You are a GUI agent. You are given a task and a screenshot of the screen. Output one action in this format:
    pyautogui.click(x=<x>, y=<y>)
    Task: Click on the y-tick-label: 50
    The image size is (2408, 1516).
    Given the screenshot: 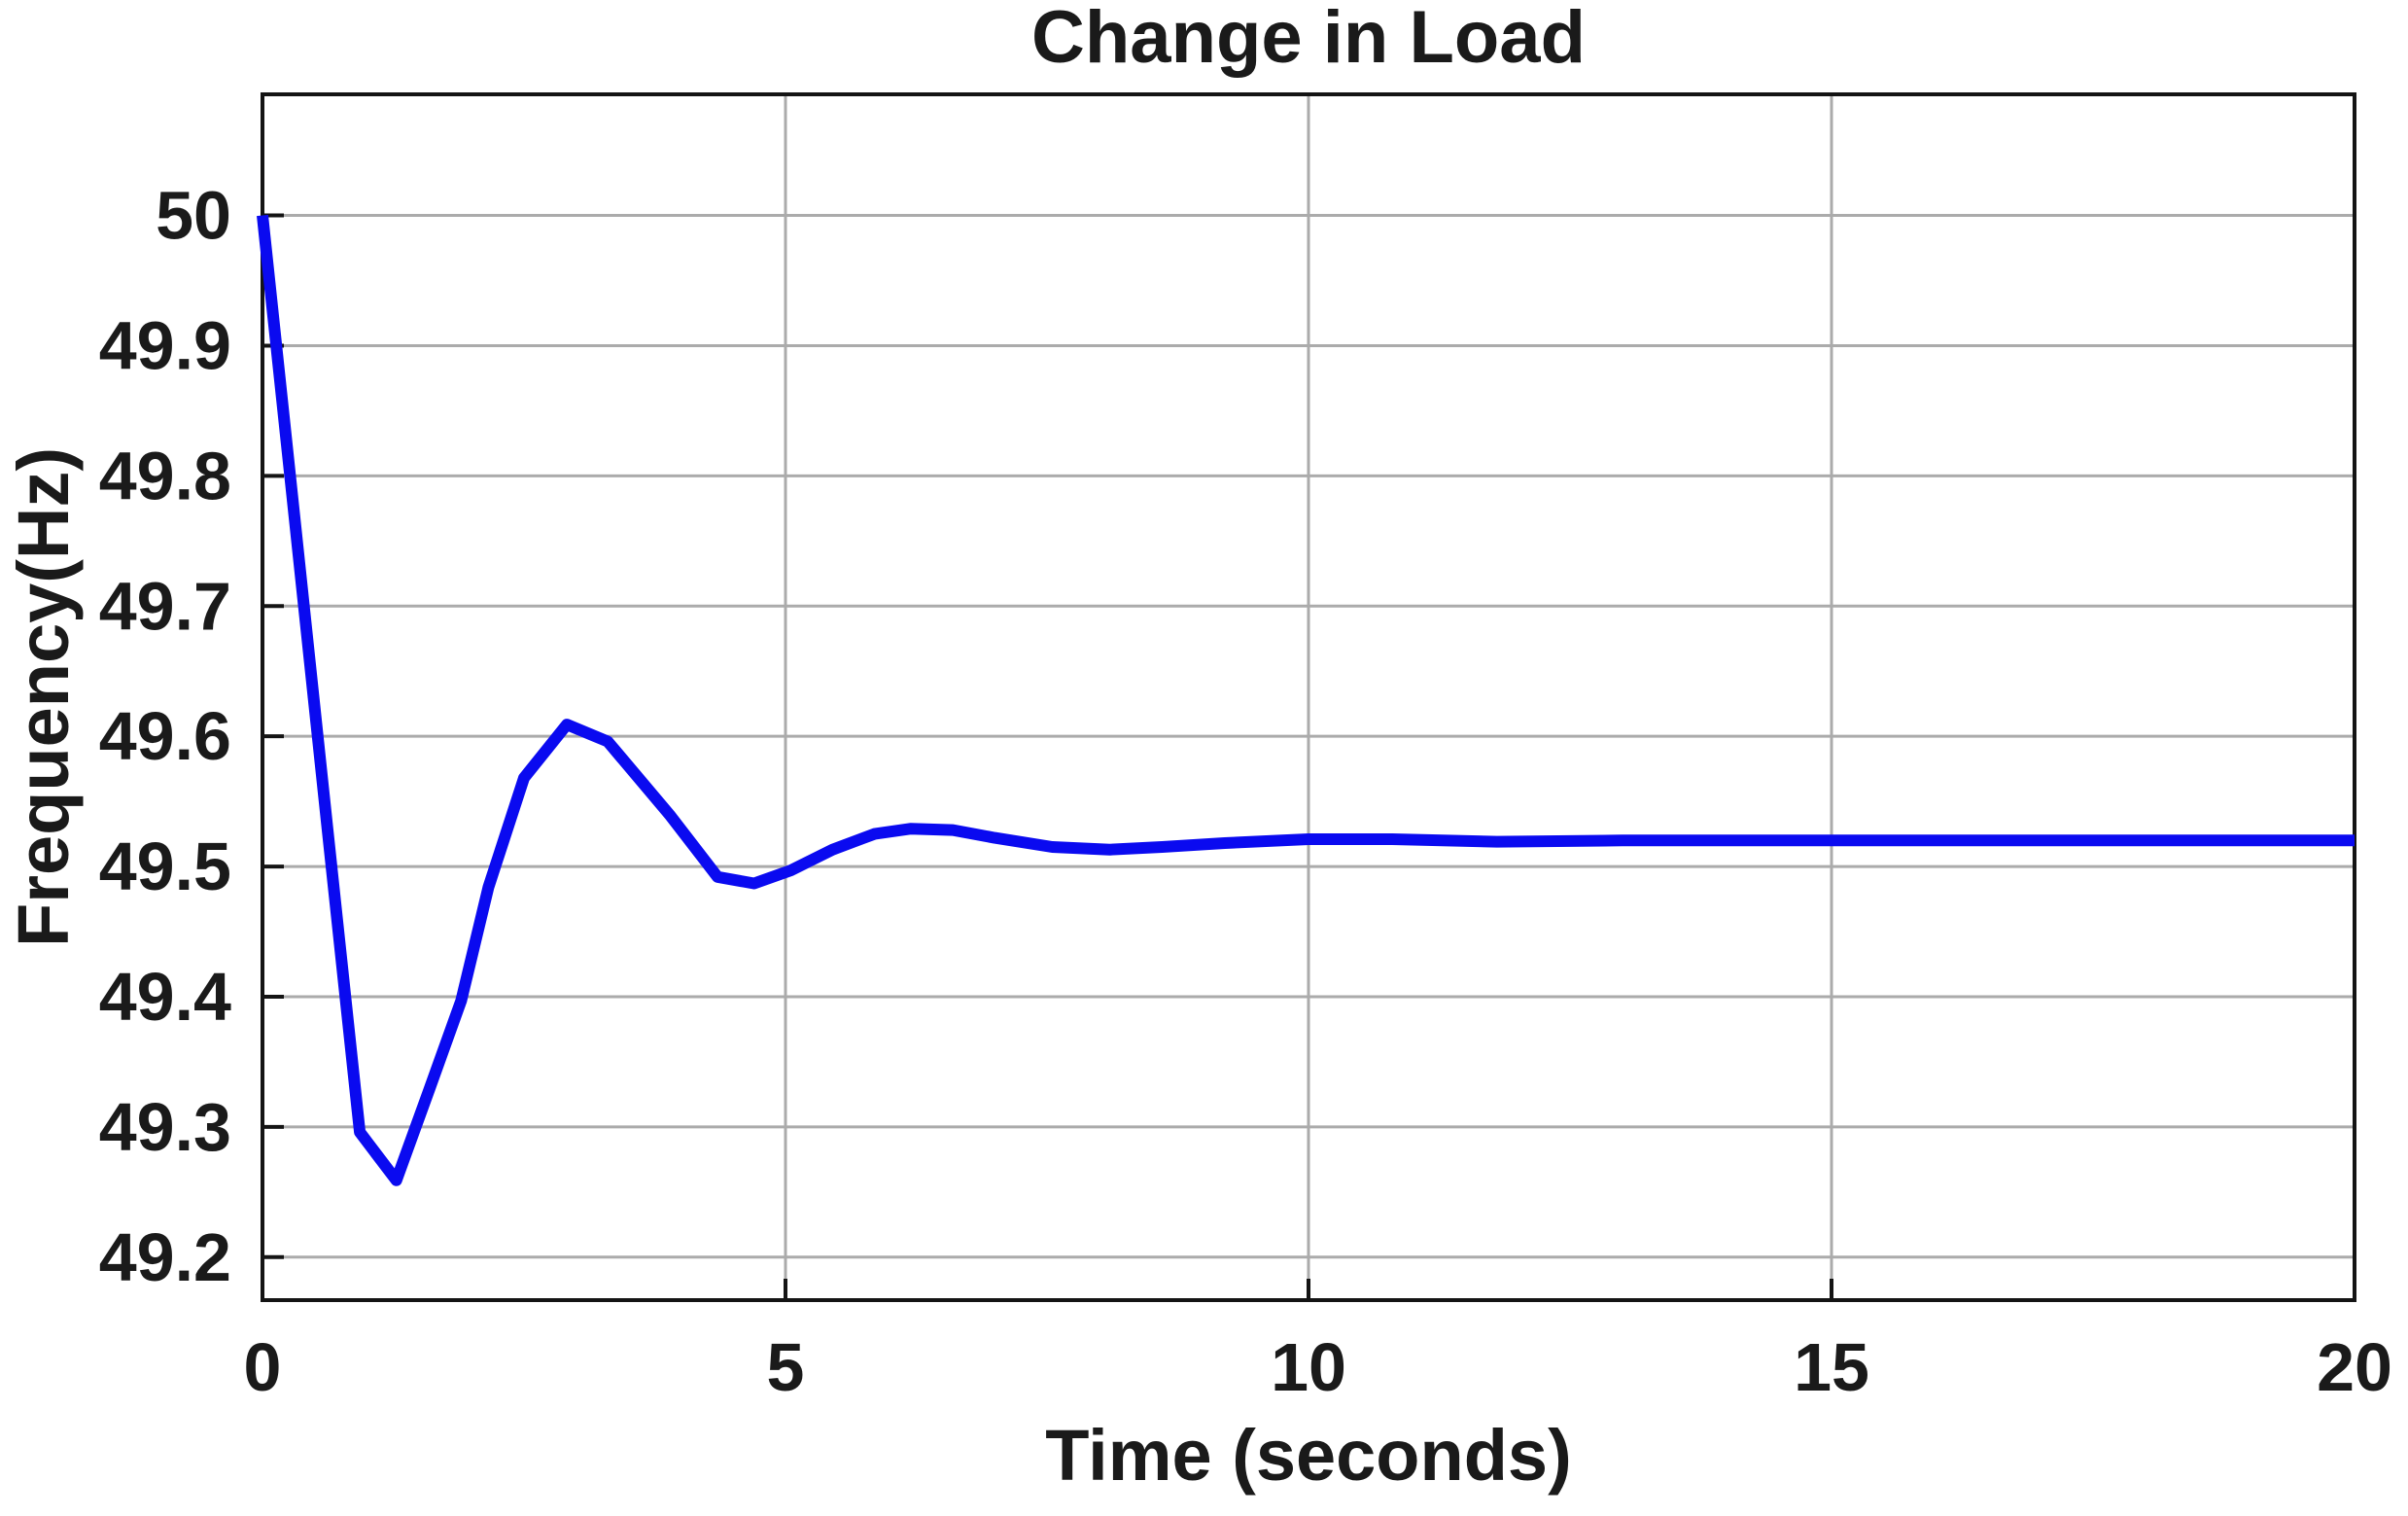 What is the action you would take?
    pyautogui.click(x=193, y=216)
    